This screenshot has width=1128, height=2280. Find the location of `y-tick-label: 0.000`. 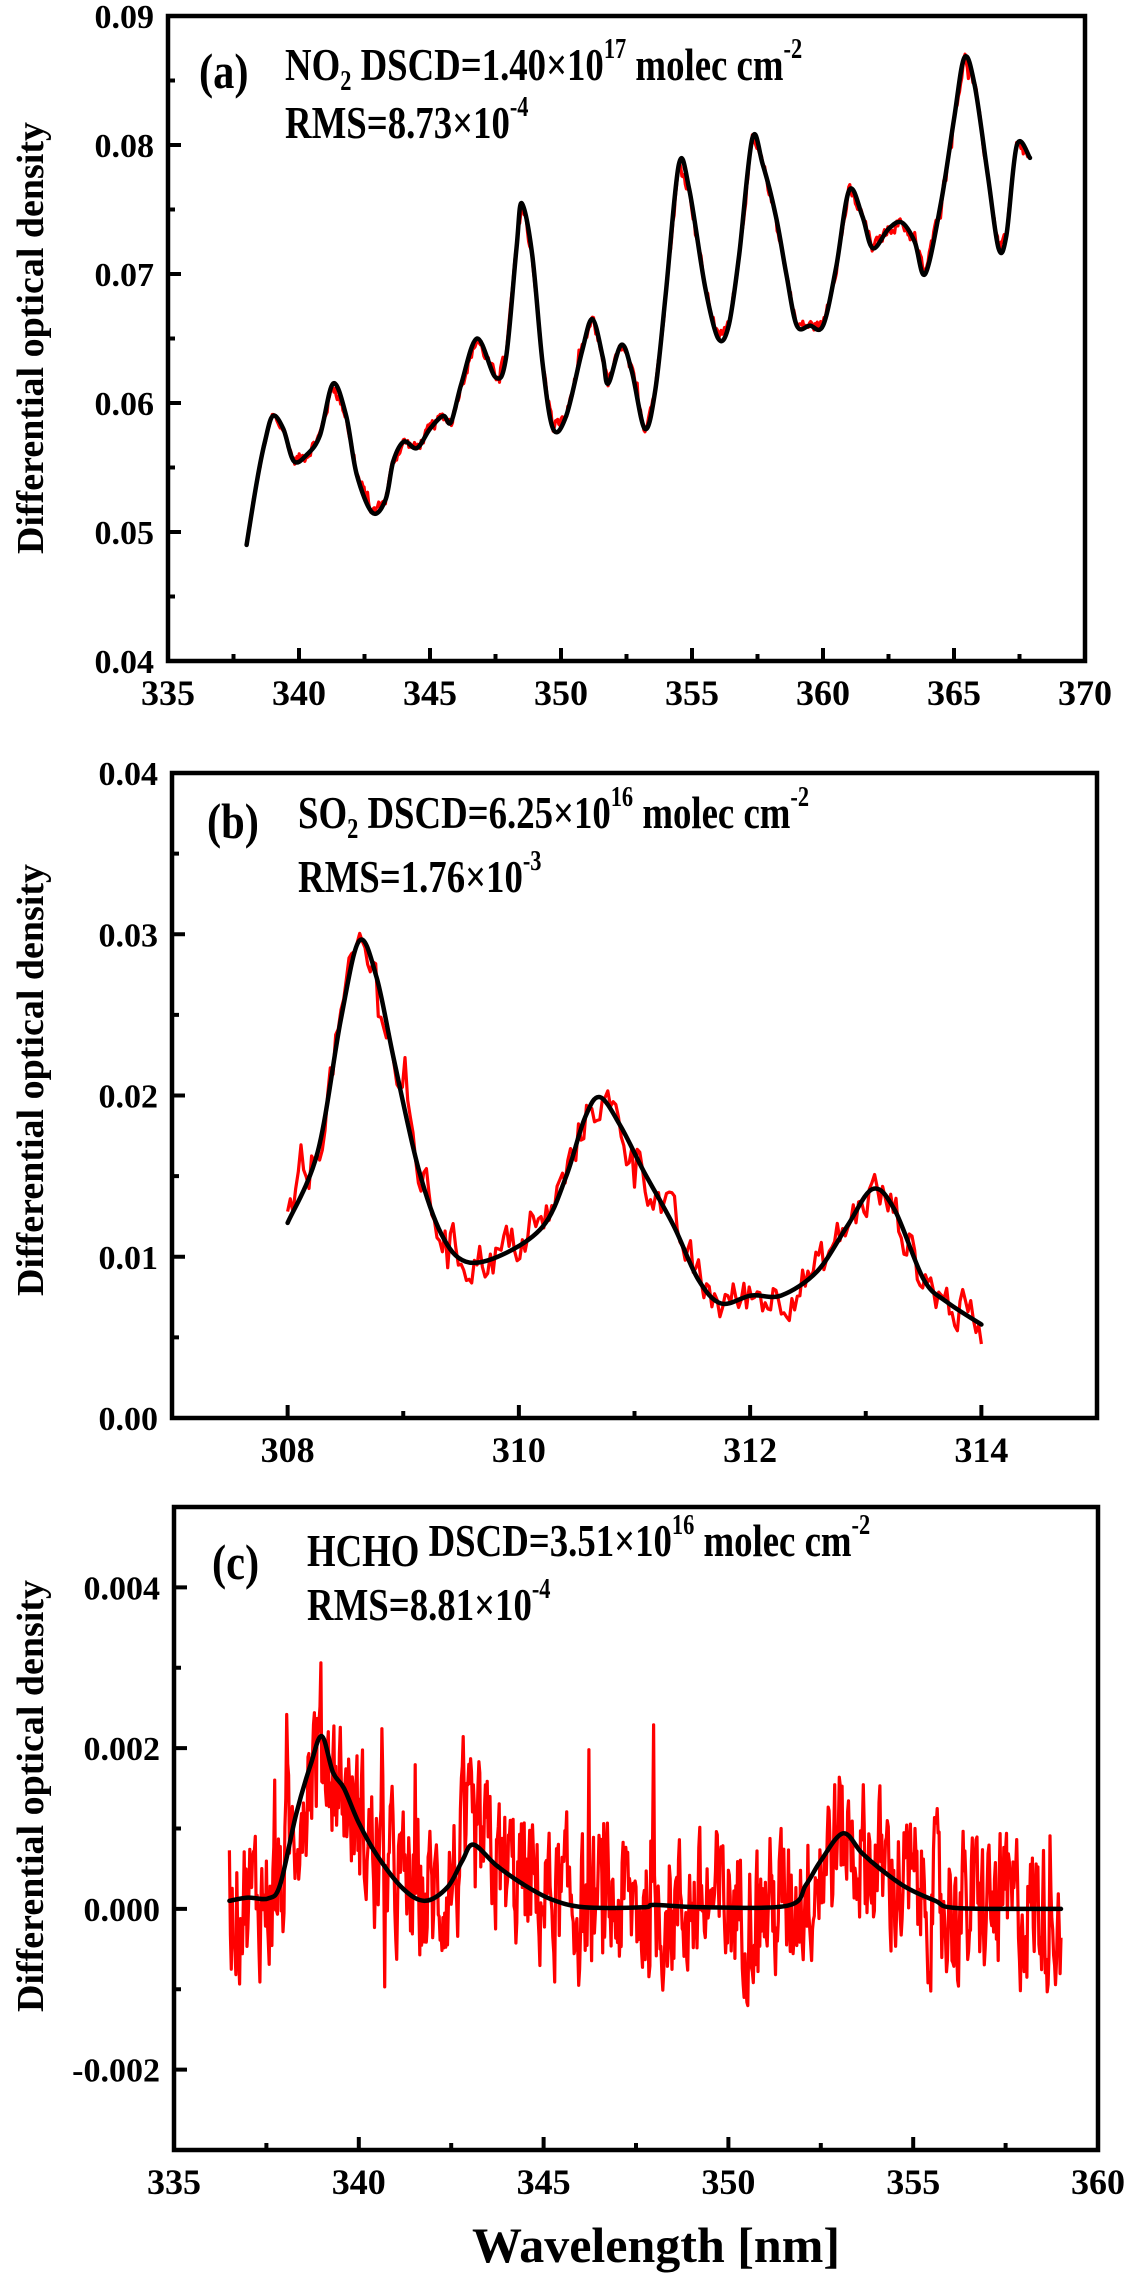

y-tick-label: 0.000 is located at coordinates (122, 1910).